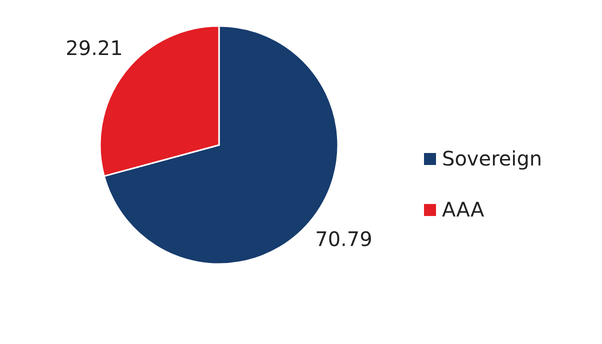  What do you see at coordinates (492, 158) in the screenshot?
I see `legend-label: Sovereign` at bounding box center [492, 158].